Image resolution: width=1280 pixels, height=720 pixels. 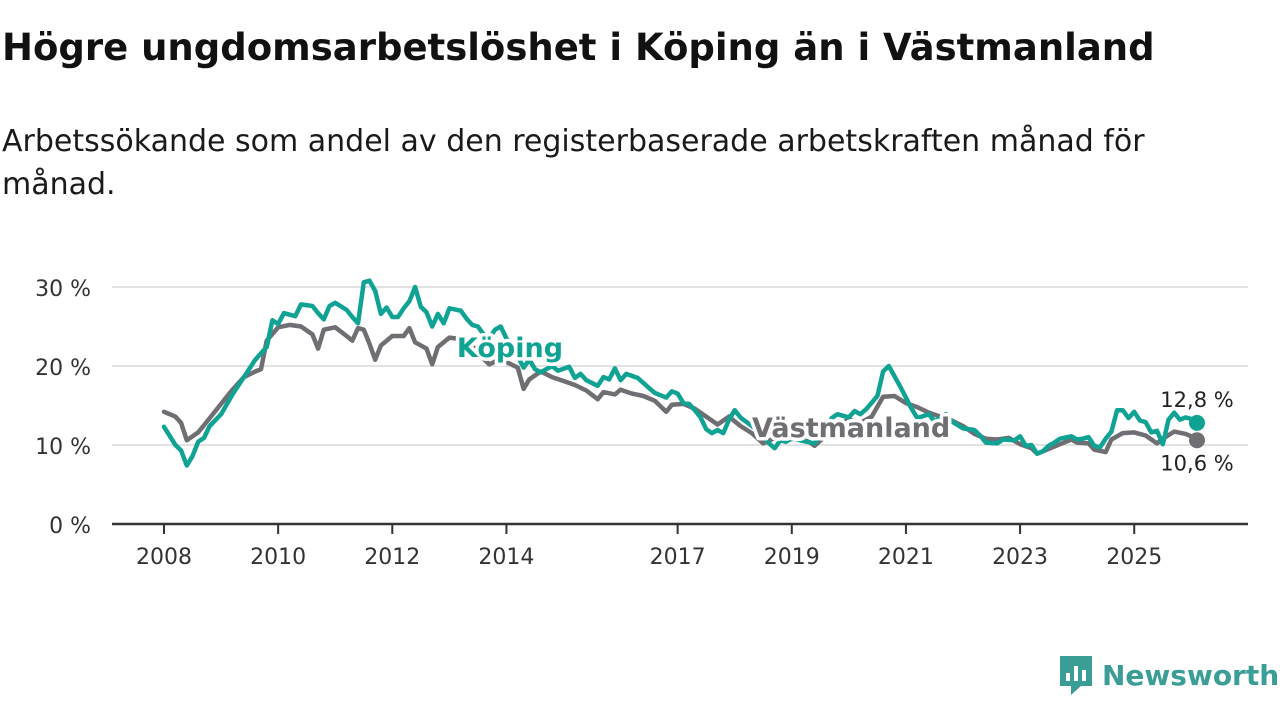 I want to click on x-tick-label: 2008, so click(x=164, y=557).